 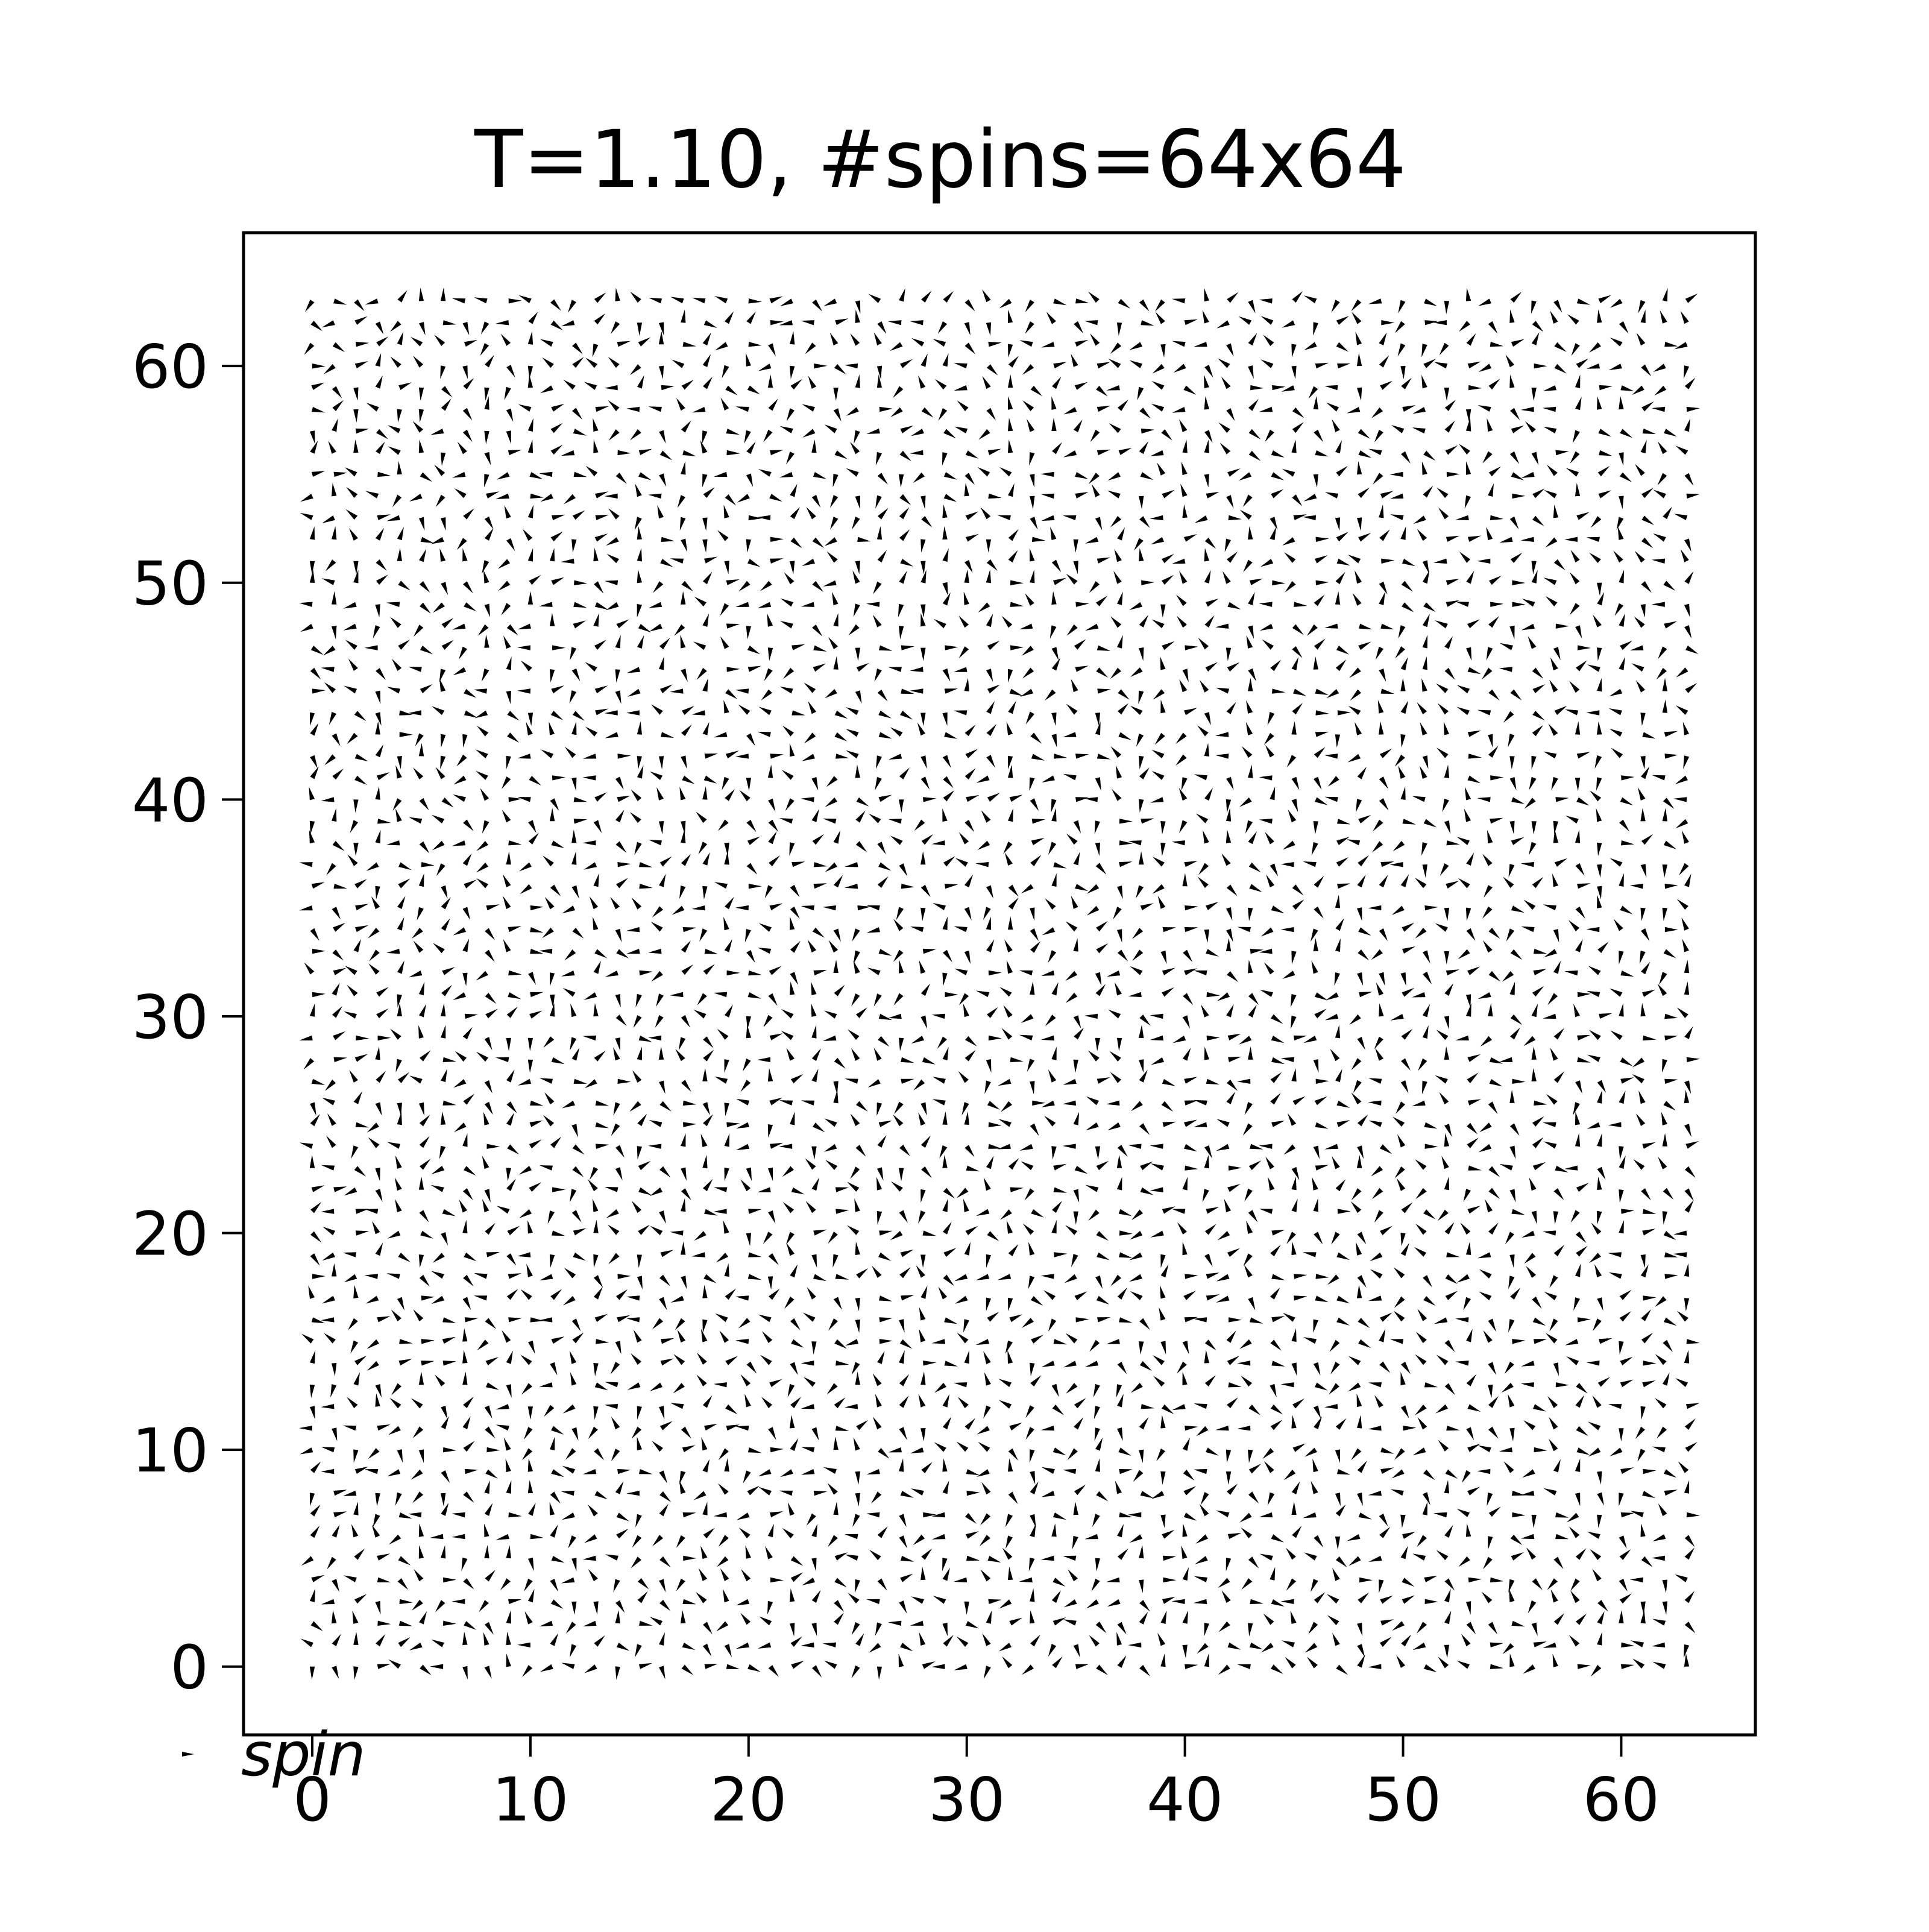 I want to click on y-tick-label: 30, so click(x=170, y=1017).